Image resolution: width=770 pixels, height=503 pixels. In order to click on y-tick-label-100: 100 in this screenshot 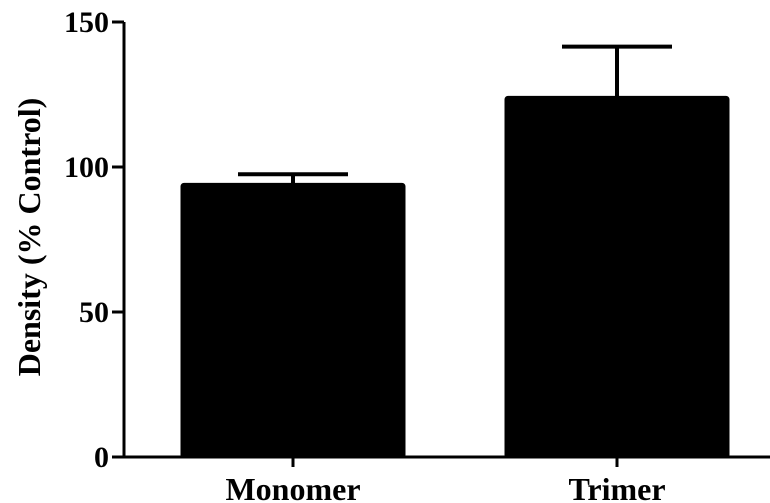, I will do `click(86, 167)`.